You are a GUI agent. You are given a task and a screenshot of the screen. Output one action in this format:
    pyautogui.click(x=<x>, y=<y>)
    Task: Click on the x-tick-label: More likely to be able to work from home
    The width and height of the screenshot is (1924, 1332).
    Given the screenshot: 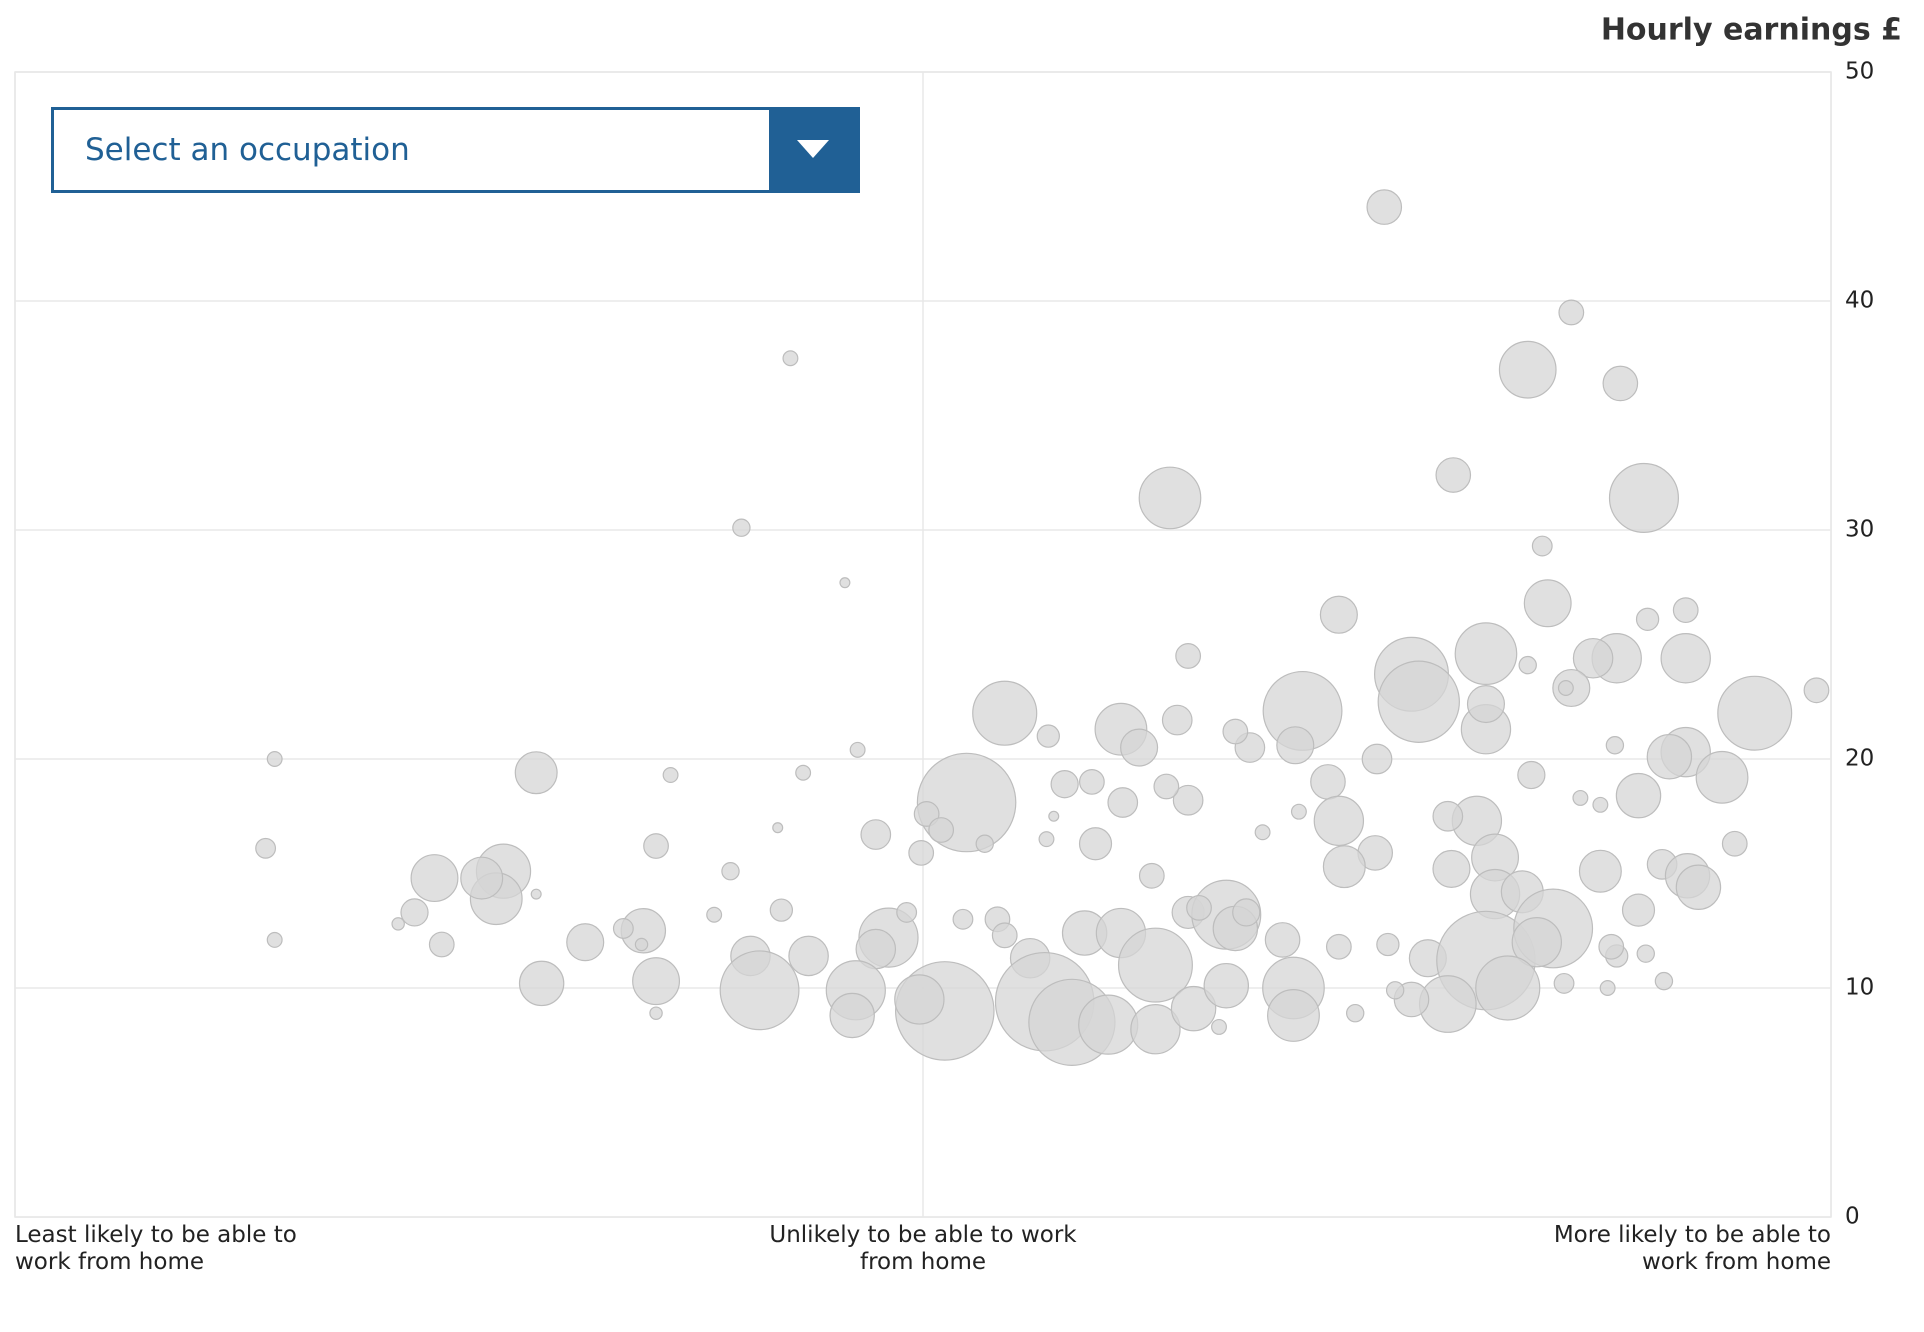 What is the action you would take?
    pyautogui.click(x=1692, y=1248)
    